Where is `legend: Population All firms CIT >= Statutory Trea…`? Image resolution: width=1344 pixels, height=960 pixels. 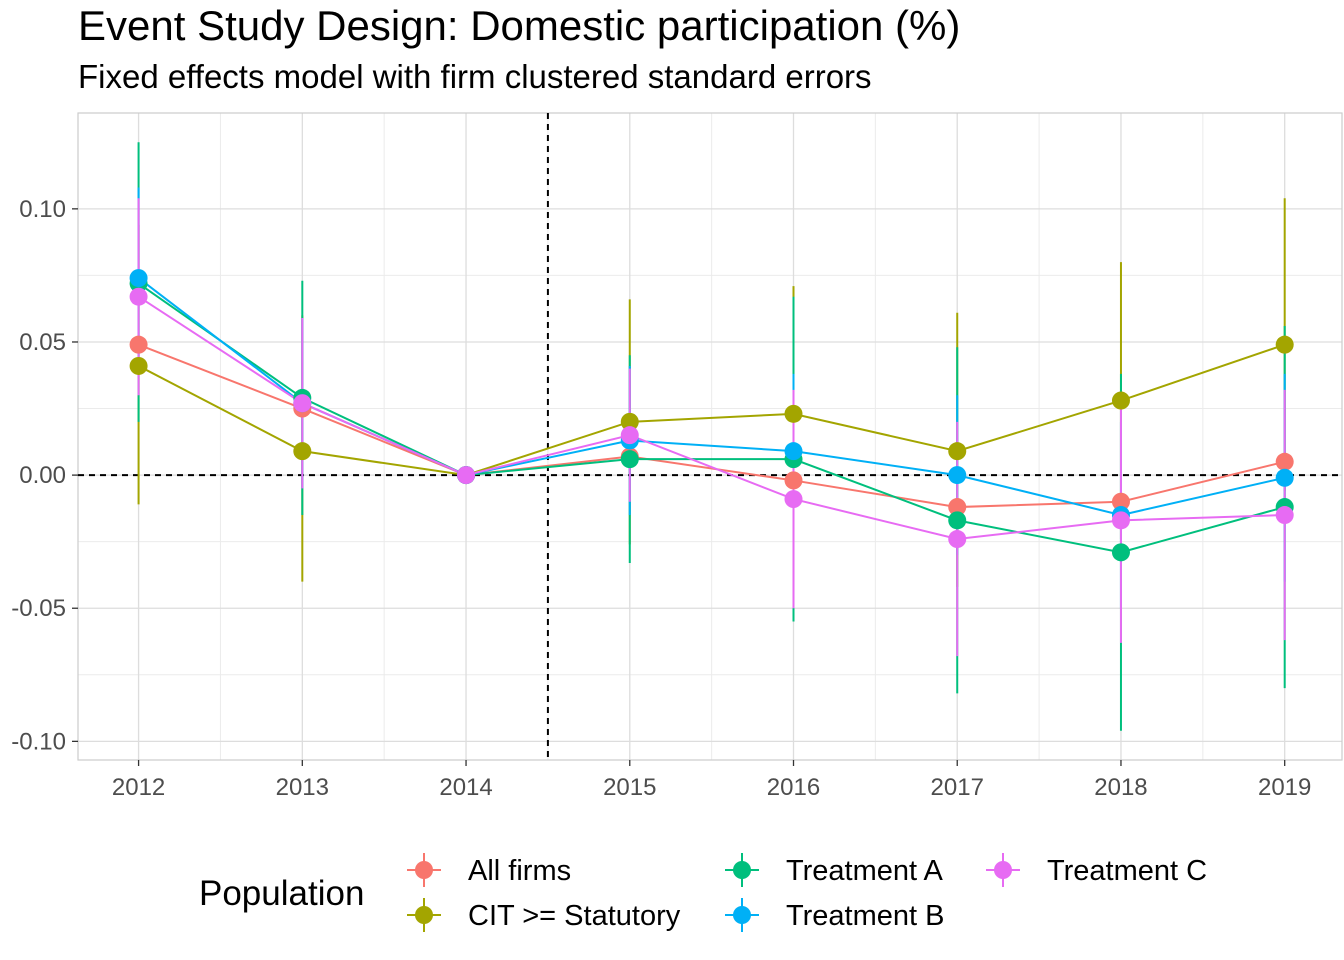 legend: Population All firms CIT >= Statutory Trea… is located at coordinates (703, 892).